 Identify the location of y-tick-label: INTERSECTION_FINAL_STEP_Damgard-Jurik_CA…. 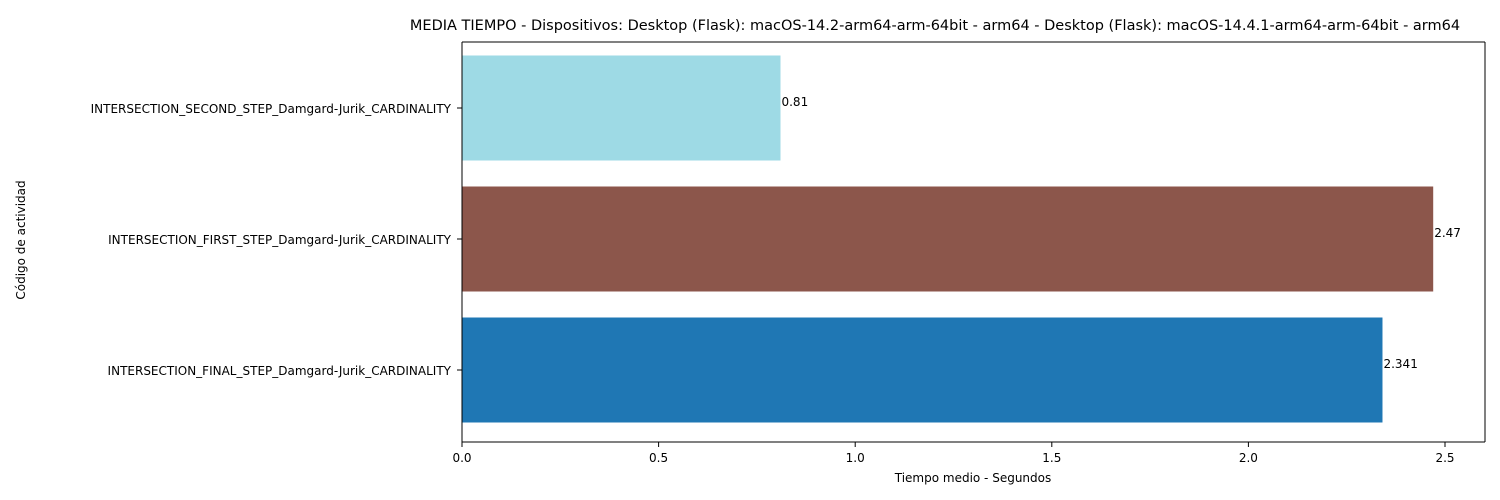
(280, 371).